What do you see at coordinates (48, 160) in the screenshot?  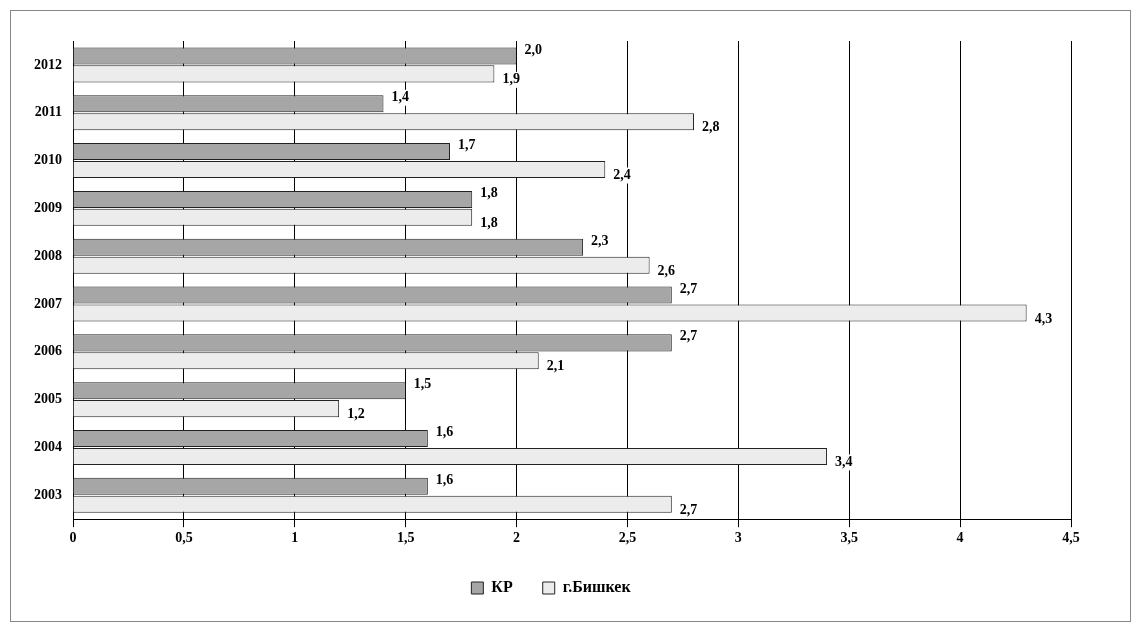 I see `y-tick-label: 2010` at bounding box center [48, 160].